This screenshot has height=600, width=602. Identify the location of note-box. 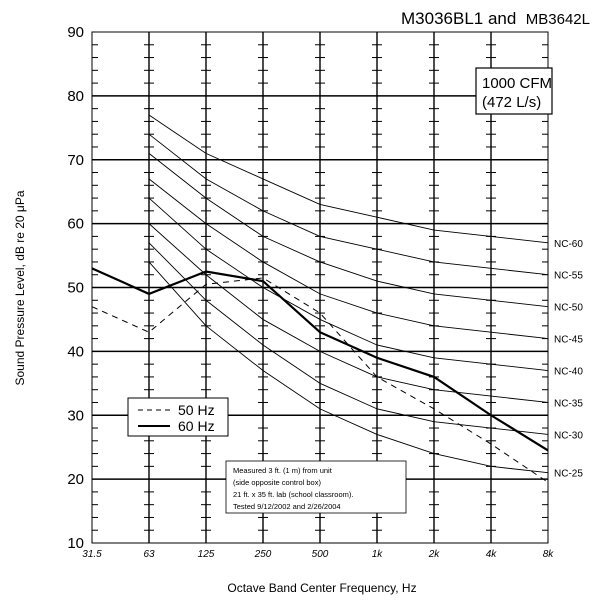
(316, 487).